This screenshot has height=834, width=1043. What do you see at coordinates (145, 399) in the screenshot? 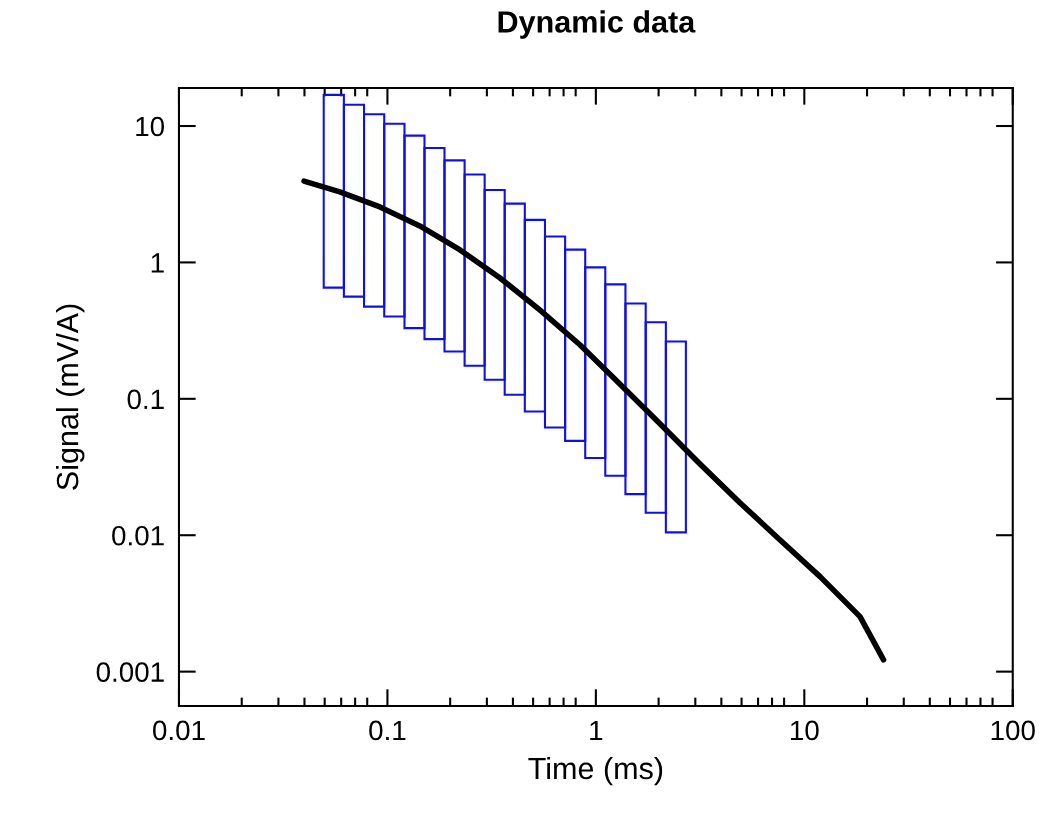
I see `y-tick-label: 0.1` at bounding box center [145, 399].